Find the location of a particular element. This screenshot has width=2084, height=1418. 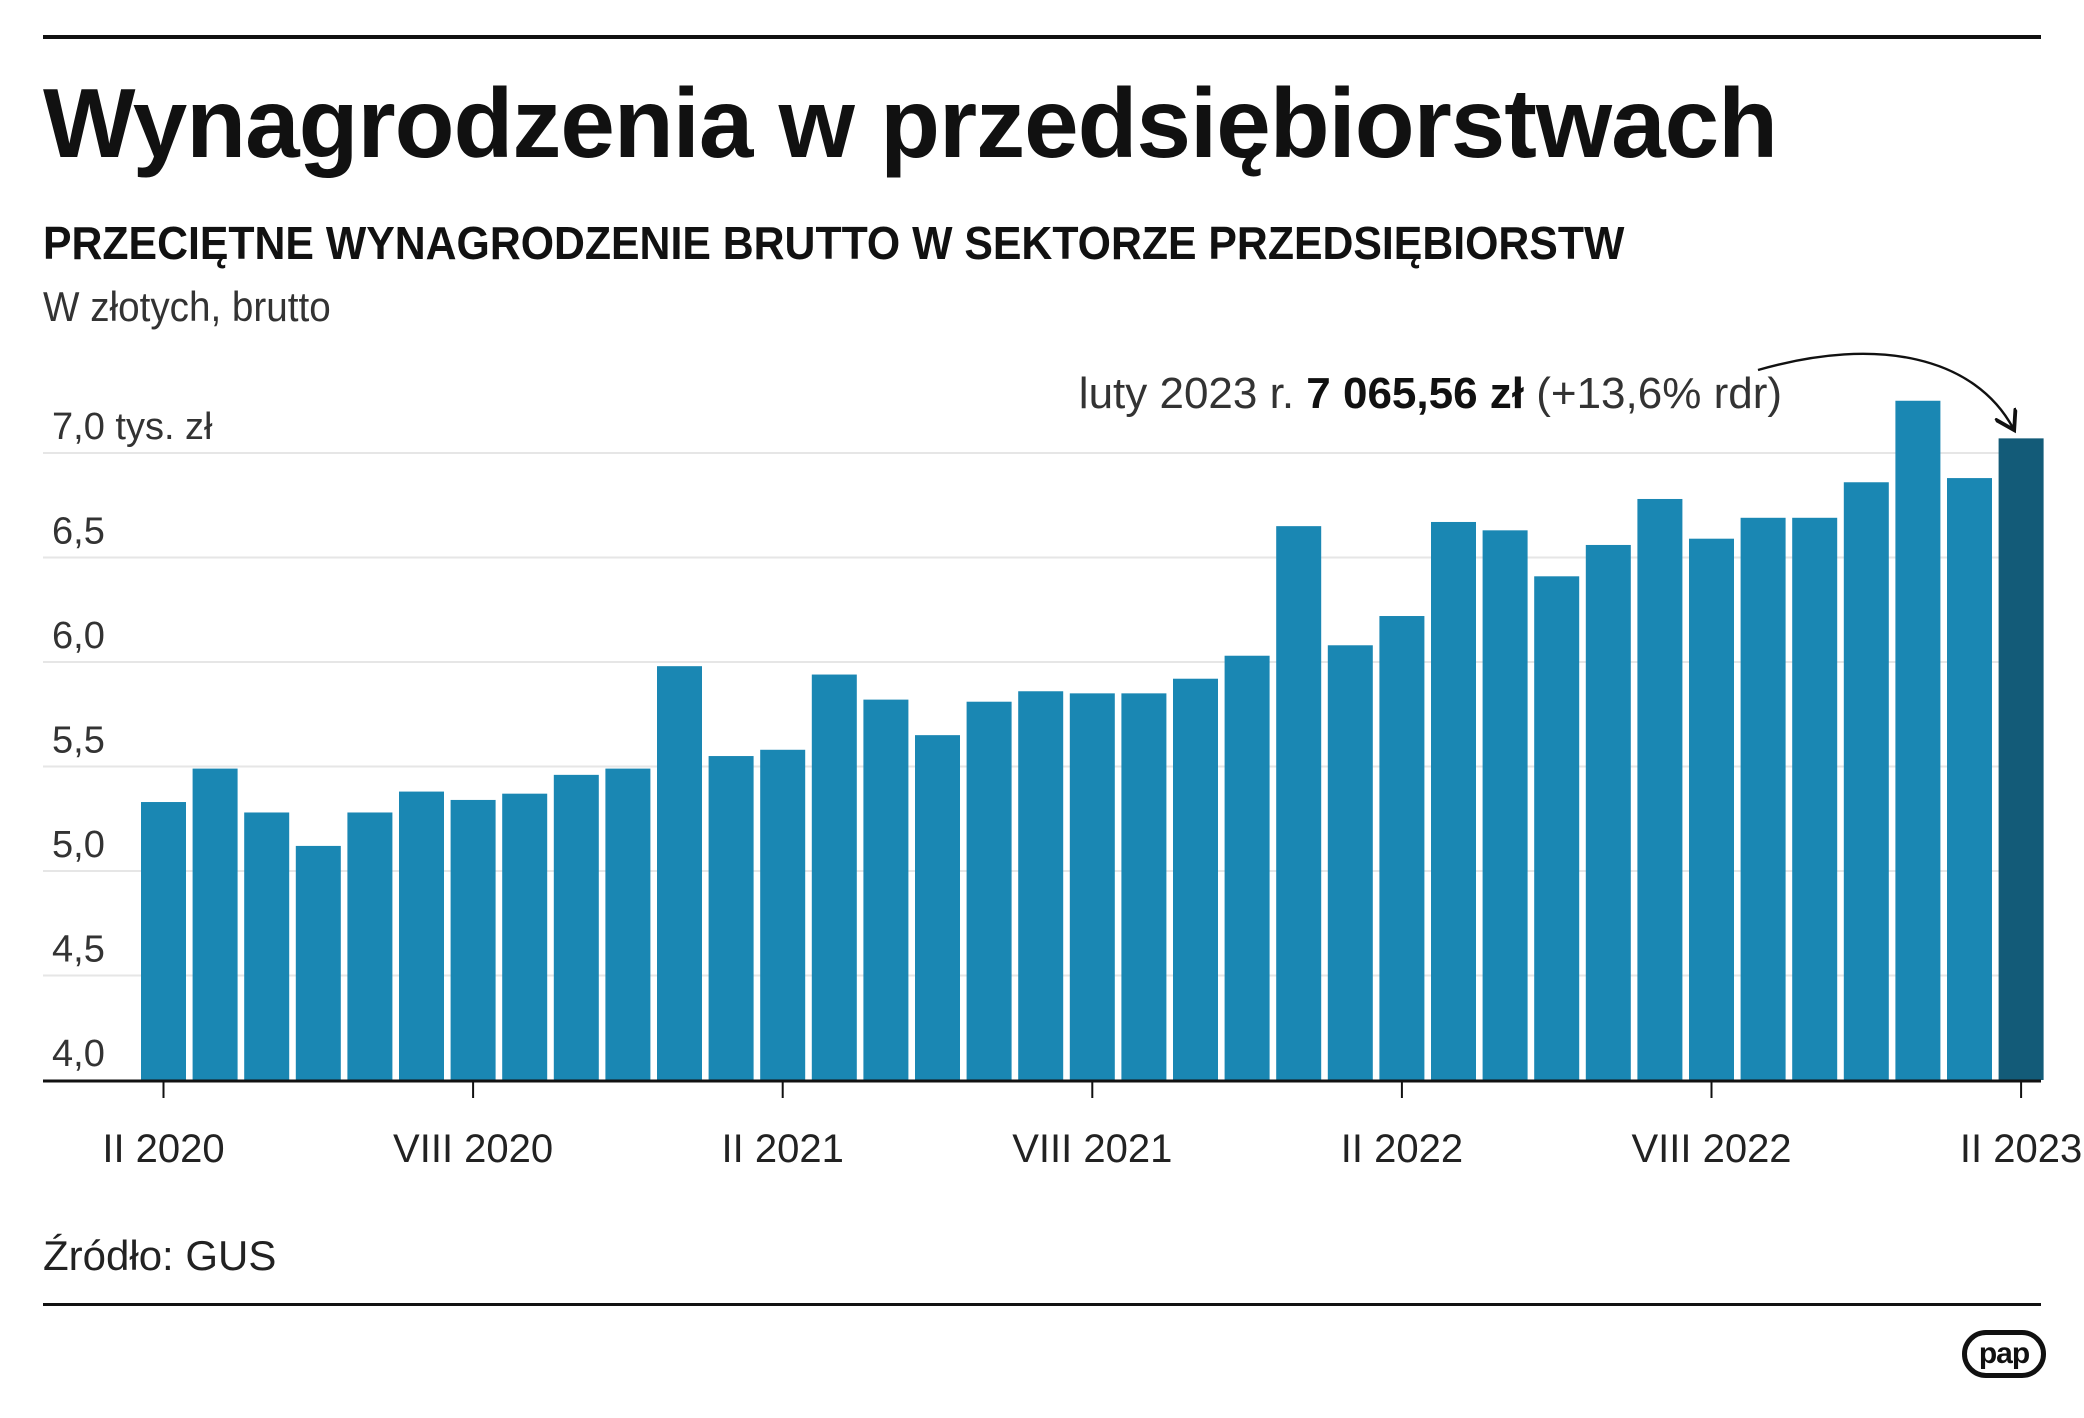

x-tick-label: II 2023 is located at coordinates (2021, 1149).